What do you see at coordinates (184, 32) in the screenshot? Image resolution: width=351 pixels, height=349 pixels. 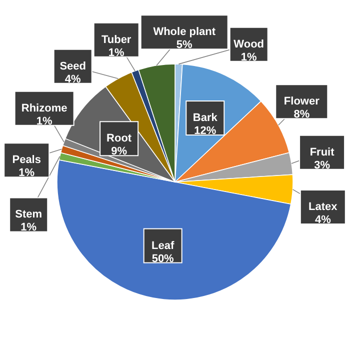 I see `slice-label: Whole plant` at bounding box center [184, 32].